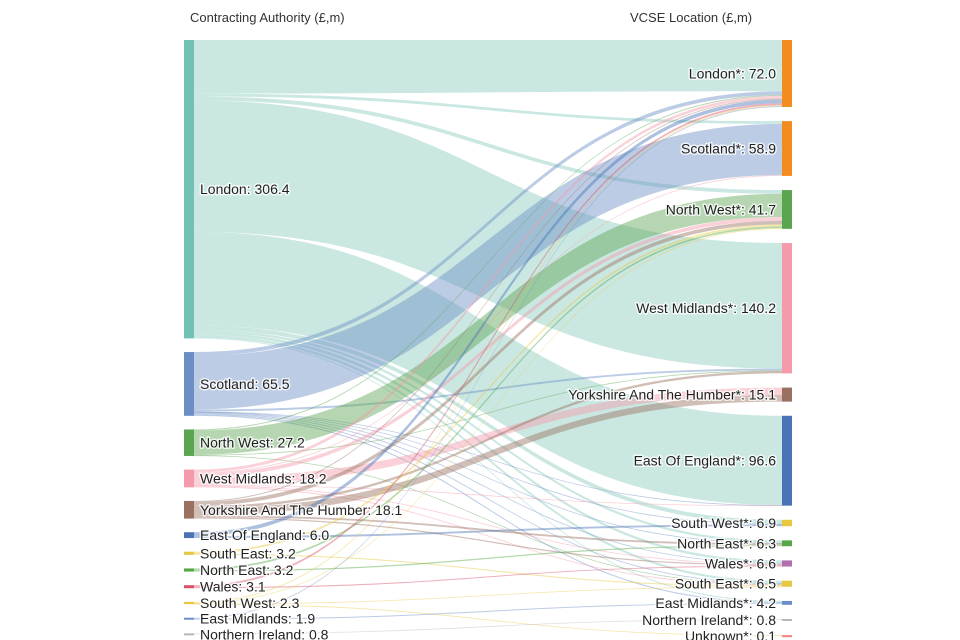  What do you see at coordinates (488, 145) in the screenshot?
I see `link-london-to-north_west` at bounding box center [488, 145].